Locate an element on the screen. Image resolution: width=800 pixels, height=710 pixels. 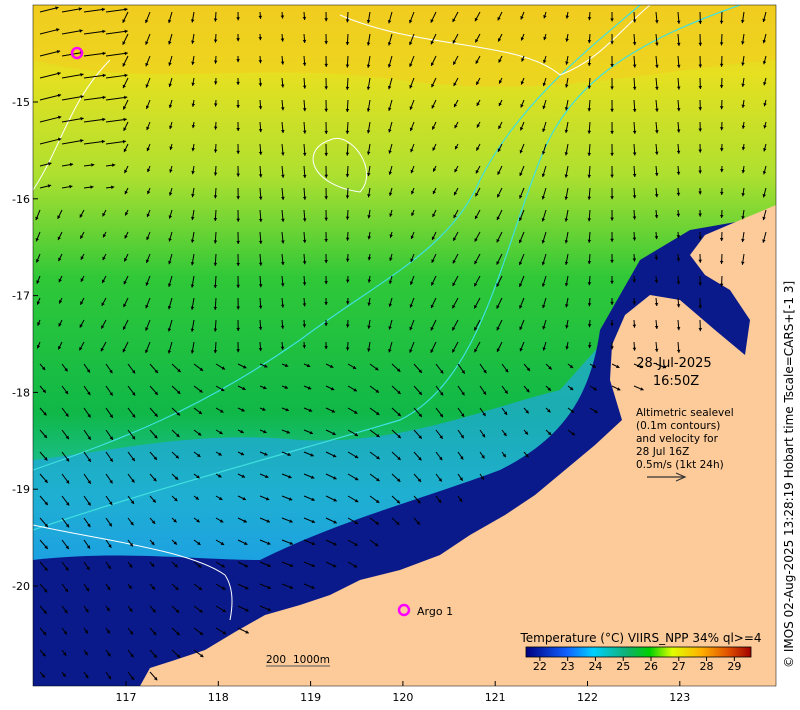
scale-bar-left: 200 is located at coordinates (276, 660).